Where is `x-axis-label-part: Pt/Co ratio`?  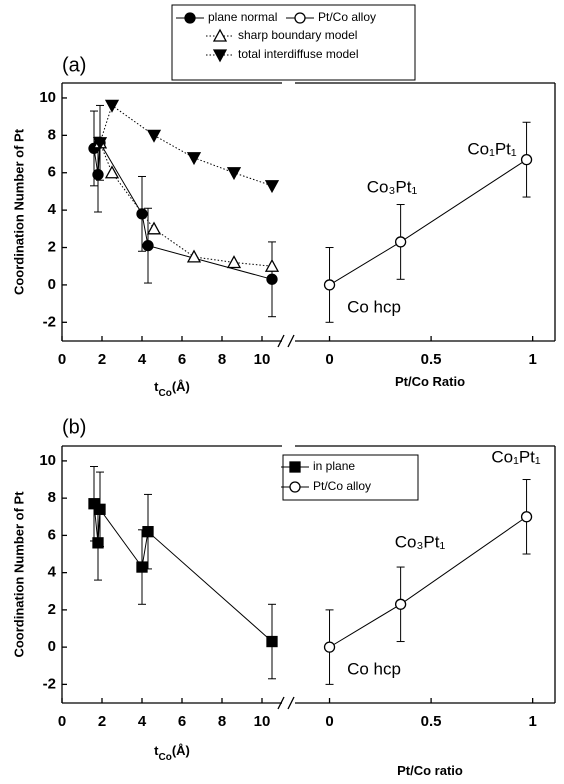 x-axis-label-part: Pt/Co ratio is located at coordinates (430, 770).